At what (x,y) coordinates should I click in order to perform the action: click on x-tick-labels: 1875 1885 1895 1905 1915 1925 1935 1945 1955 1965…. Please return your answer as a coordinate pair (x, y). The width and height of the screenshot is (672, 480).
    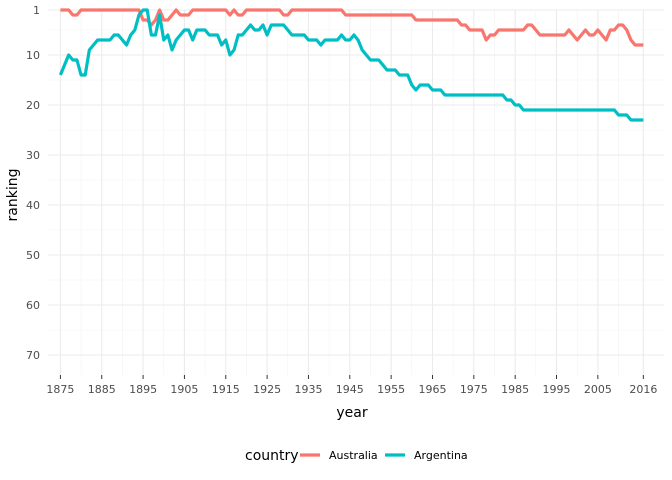
    Looking at the image, I should click on (351, 389).